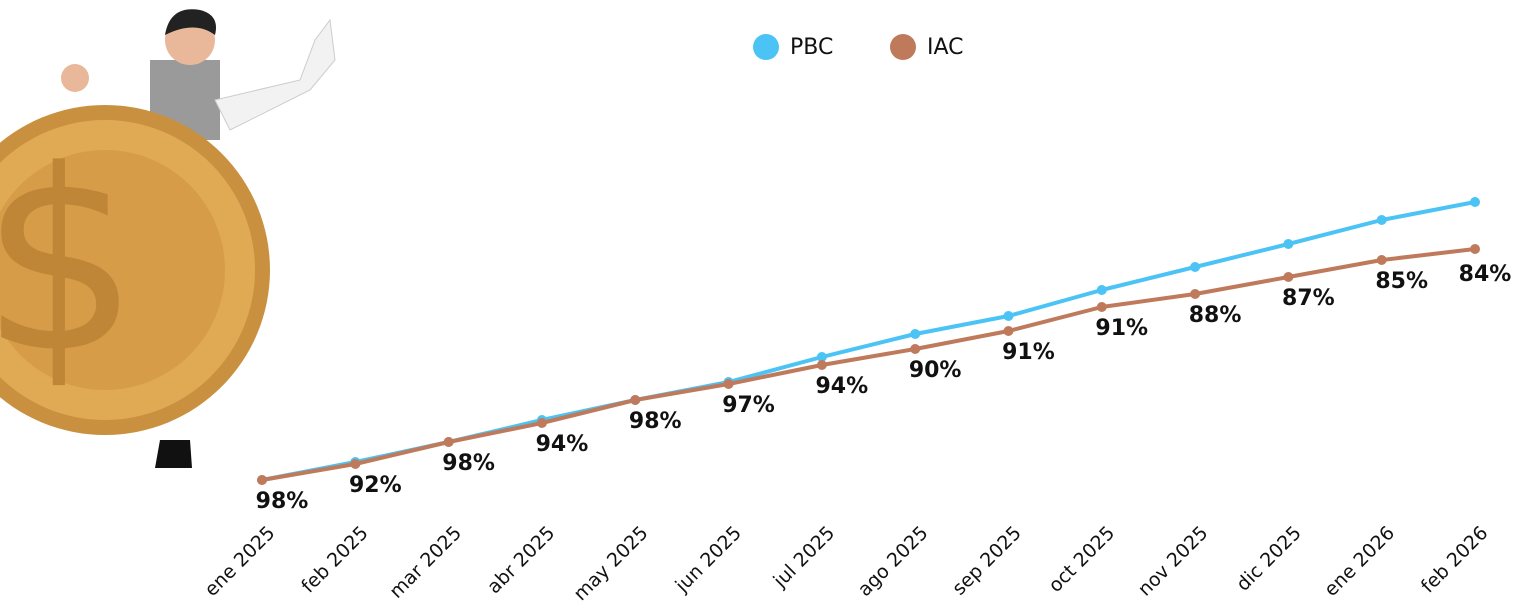 The height and width of the screenshot is (616, 1525). Describe the element at coordinates (1269, 559) in the screenshot. I see `x-tick-label: dic 2025` at that location.